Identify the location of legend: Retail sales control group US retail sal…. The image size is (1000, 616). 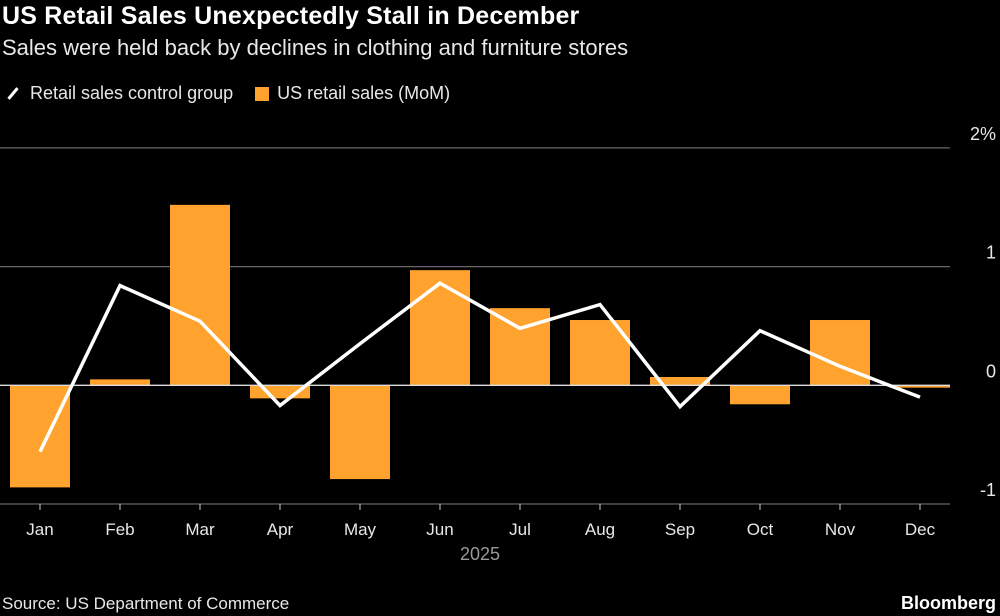
(228, 93).